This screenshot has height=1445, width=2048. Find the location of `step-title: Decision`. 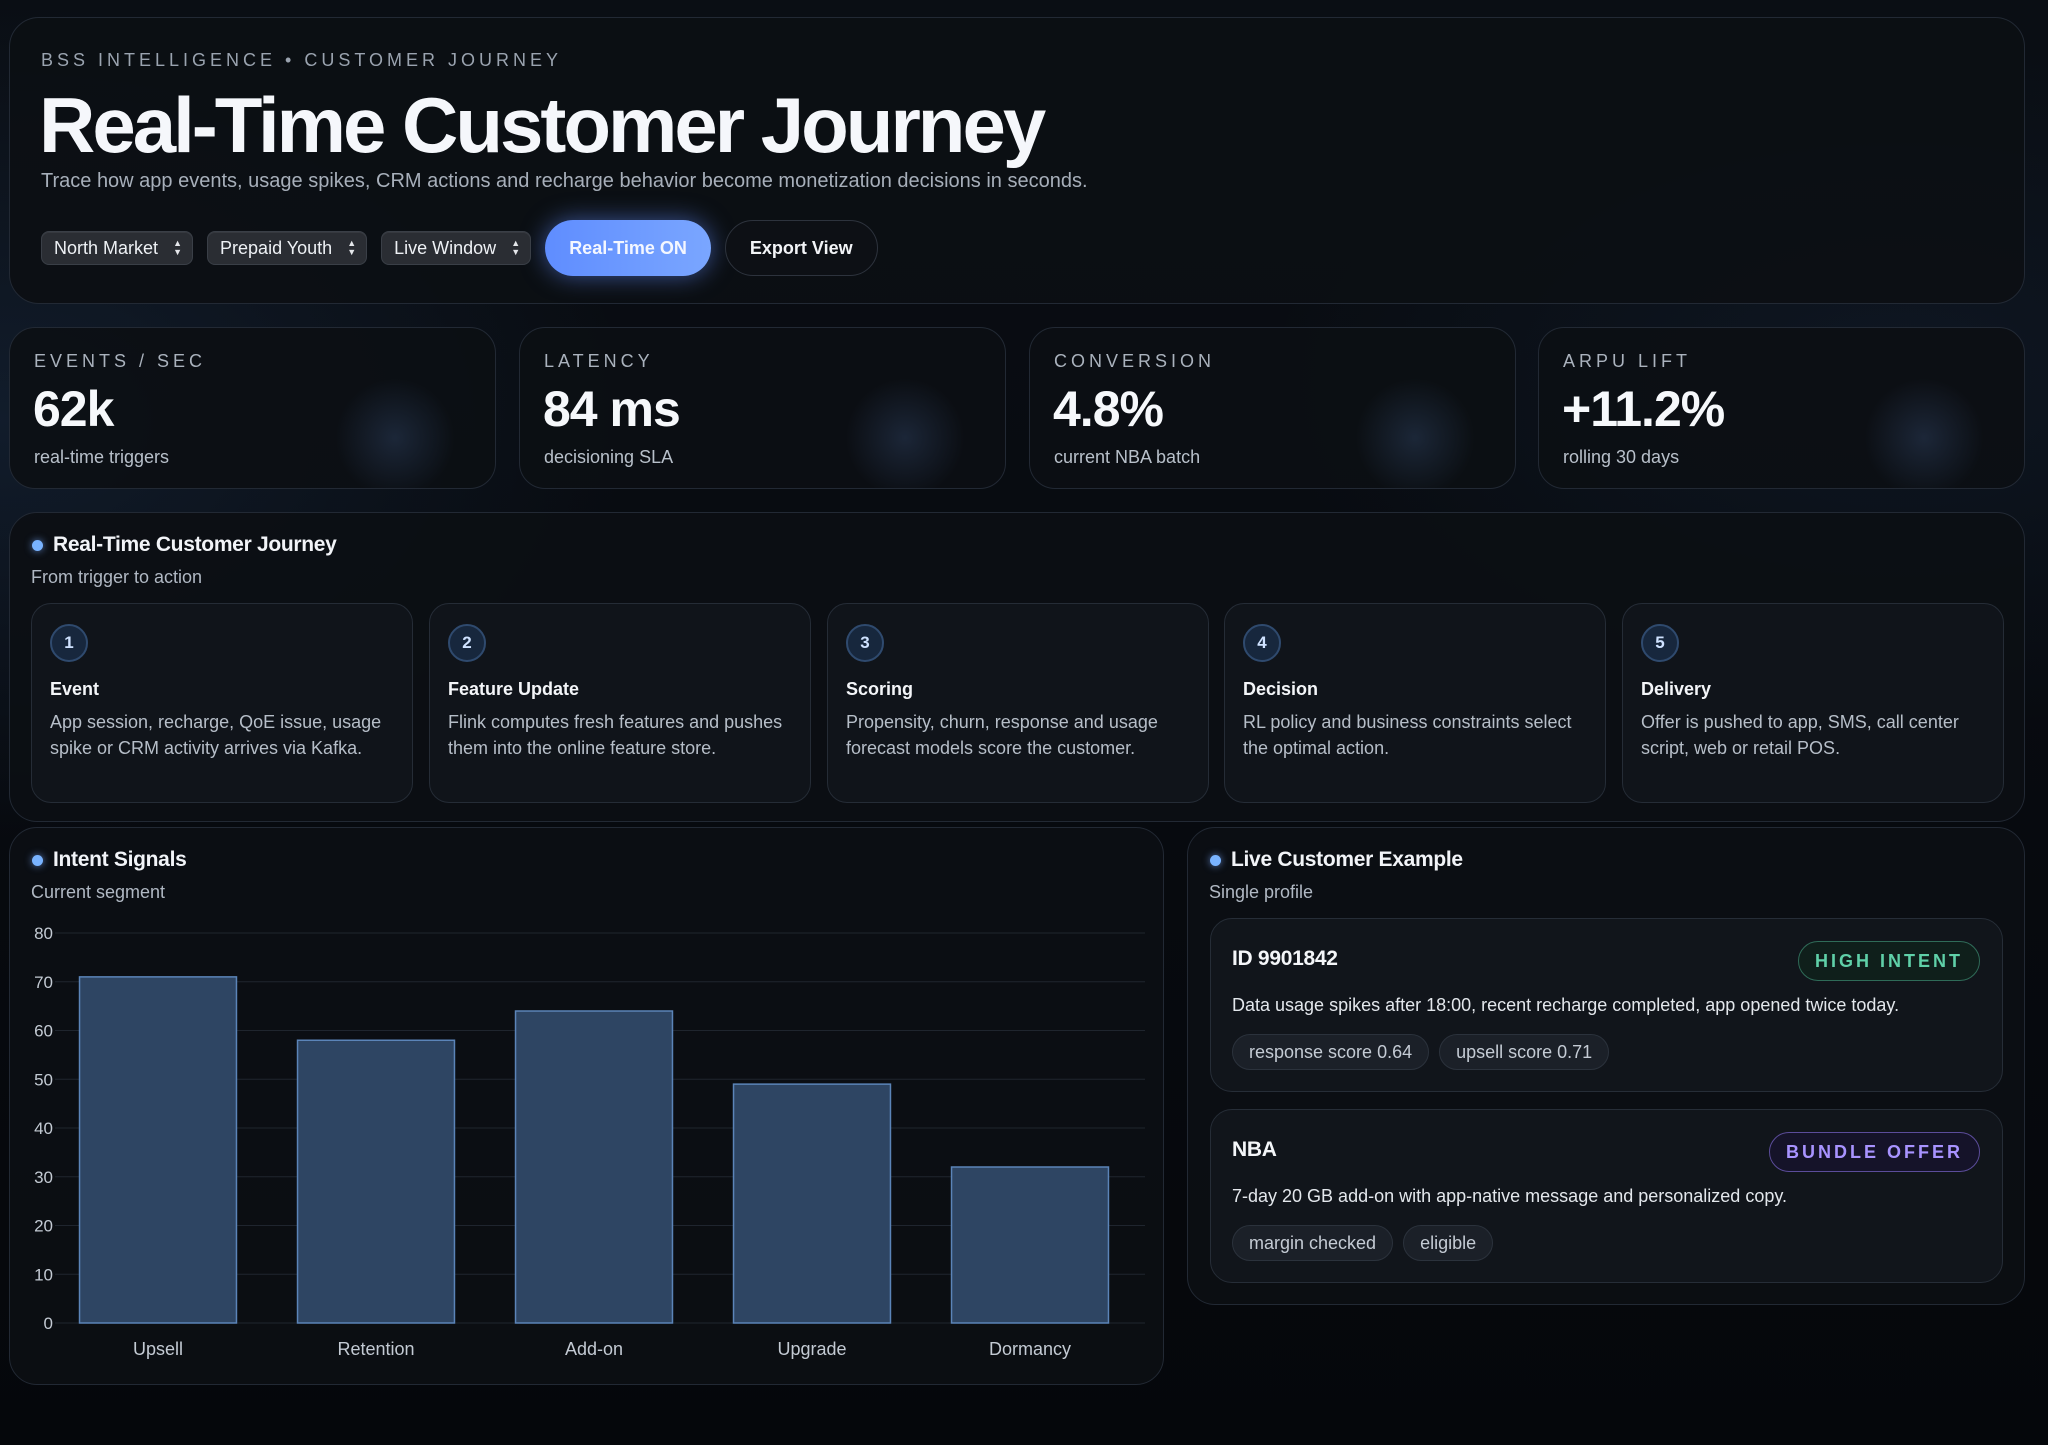

step-title: Decision is located at coordinates (1281, 689).